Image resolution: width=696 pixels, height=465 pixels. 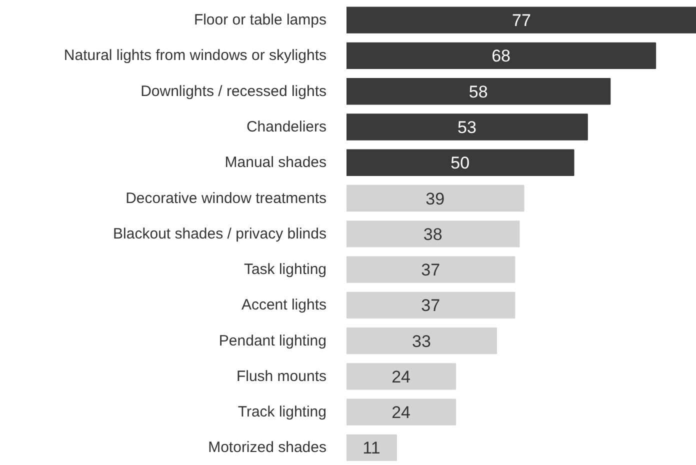 I want to click on data-label: 50, so click(x=460, y=163).